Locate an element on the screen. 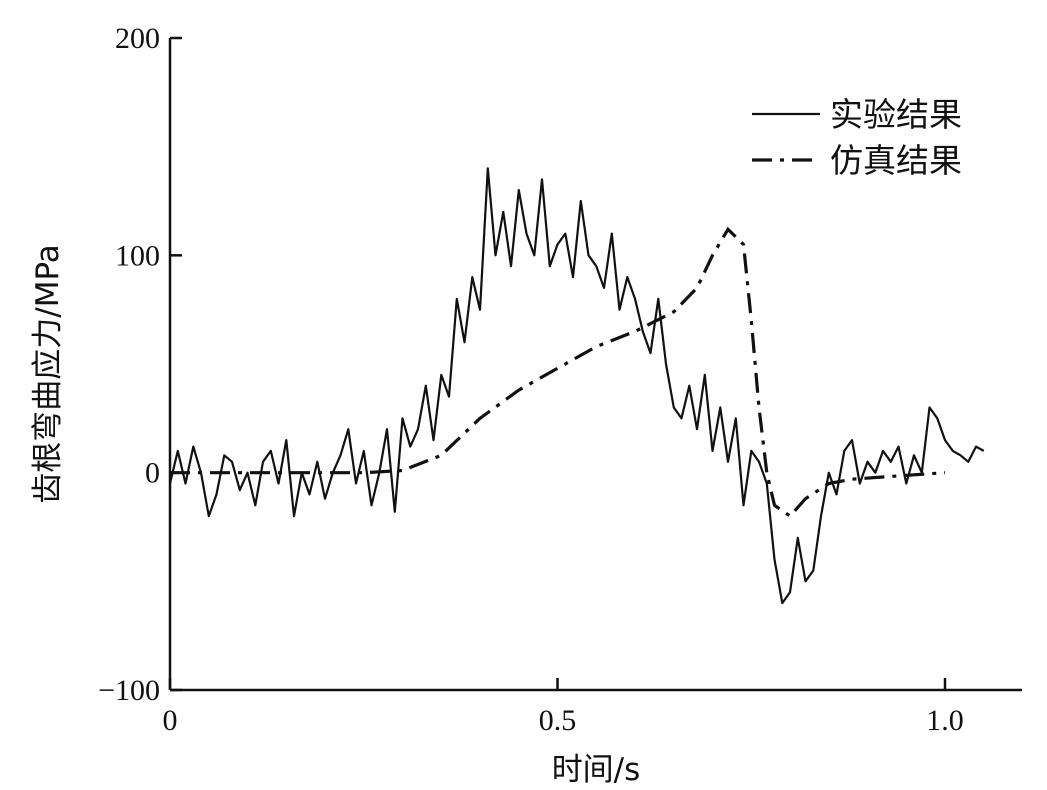 This screenshot has height=790, width=1047. y-tick-label: −100 is located at coordinates (129, 690).